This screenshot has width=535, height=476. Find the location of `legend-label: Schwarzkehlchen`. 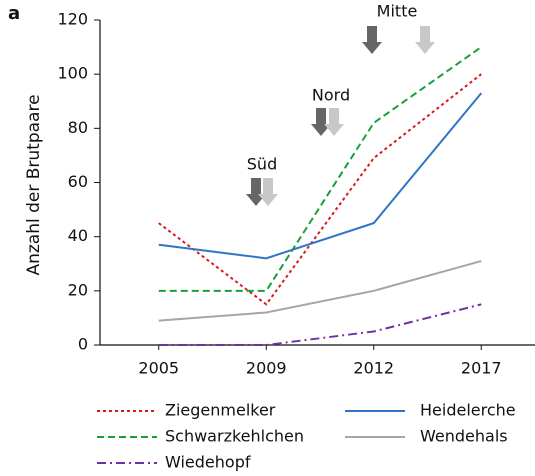

legend-label: Schwarzkehlchen is located at coordinates (234, 436).